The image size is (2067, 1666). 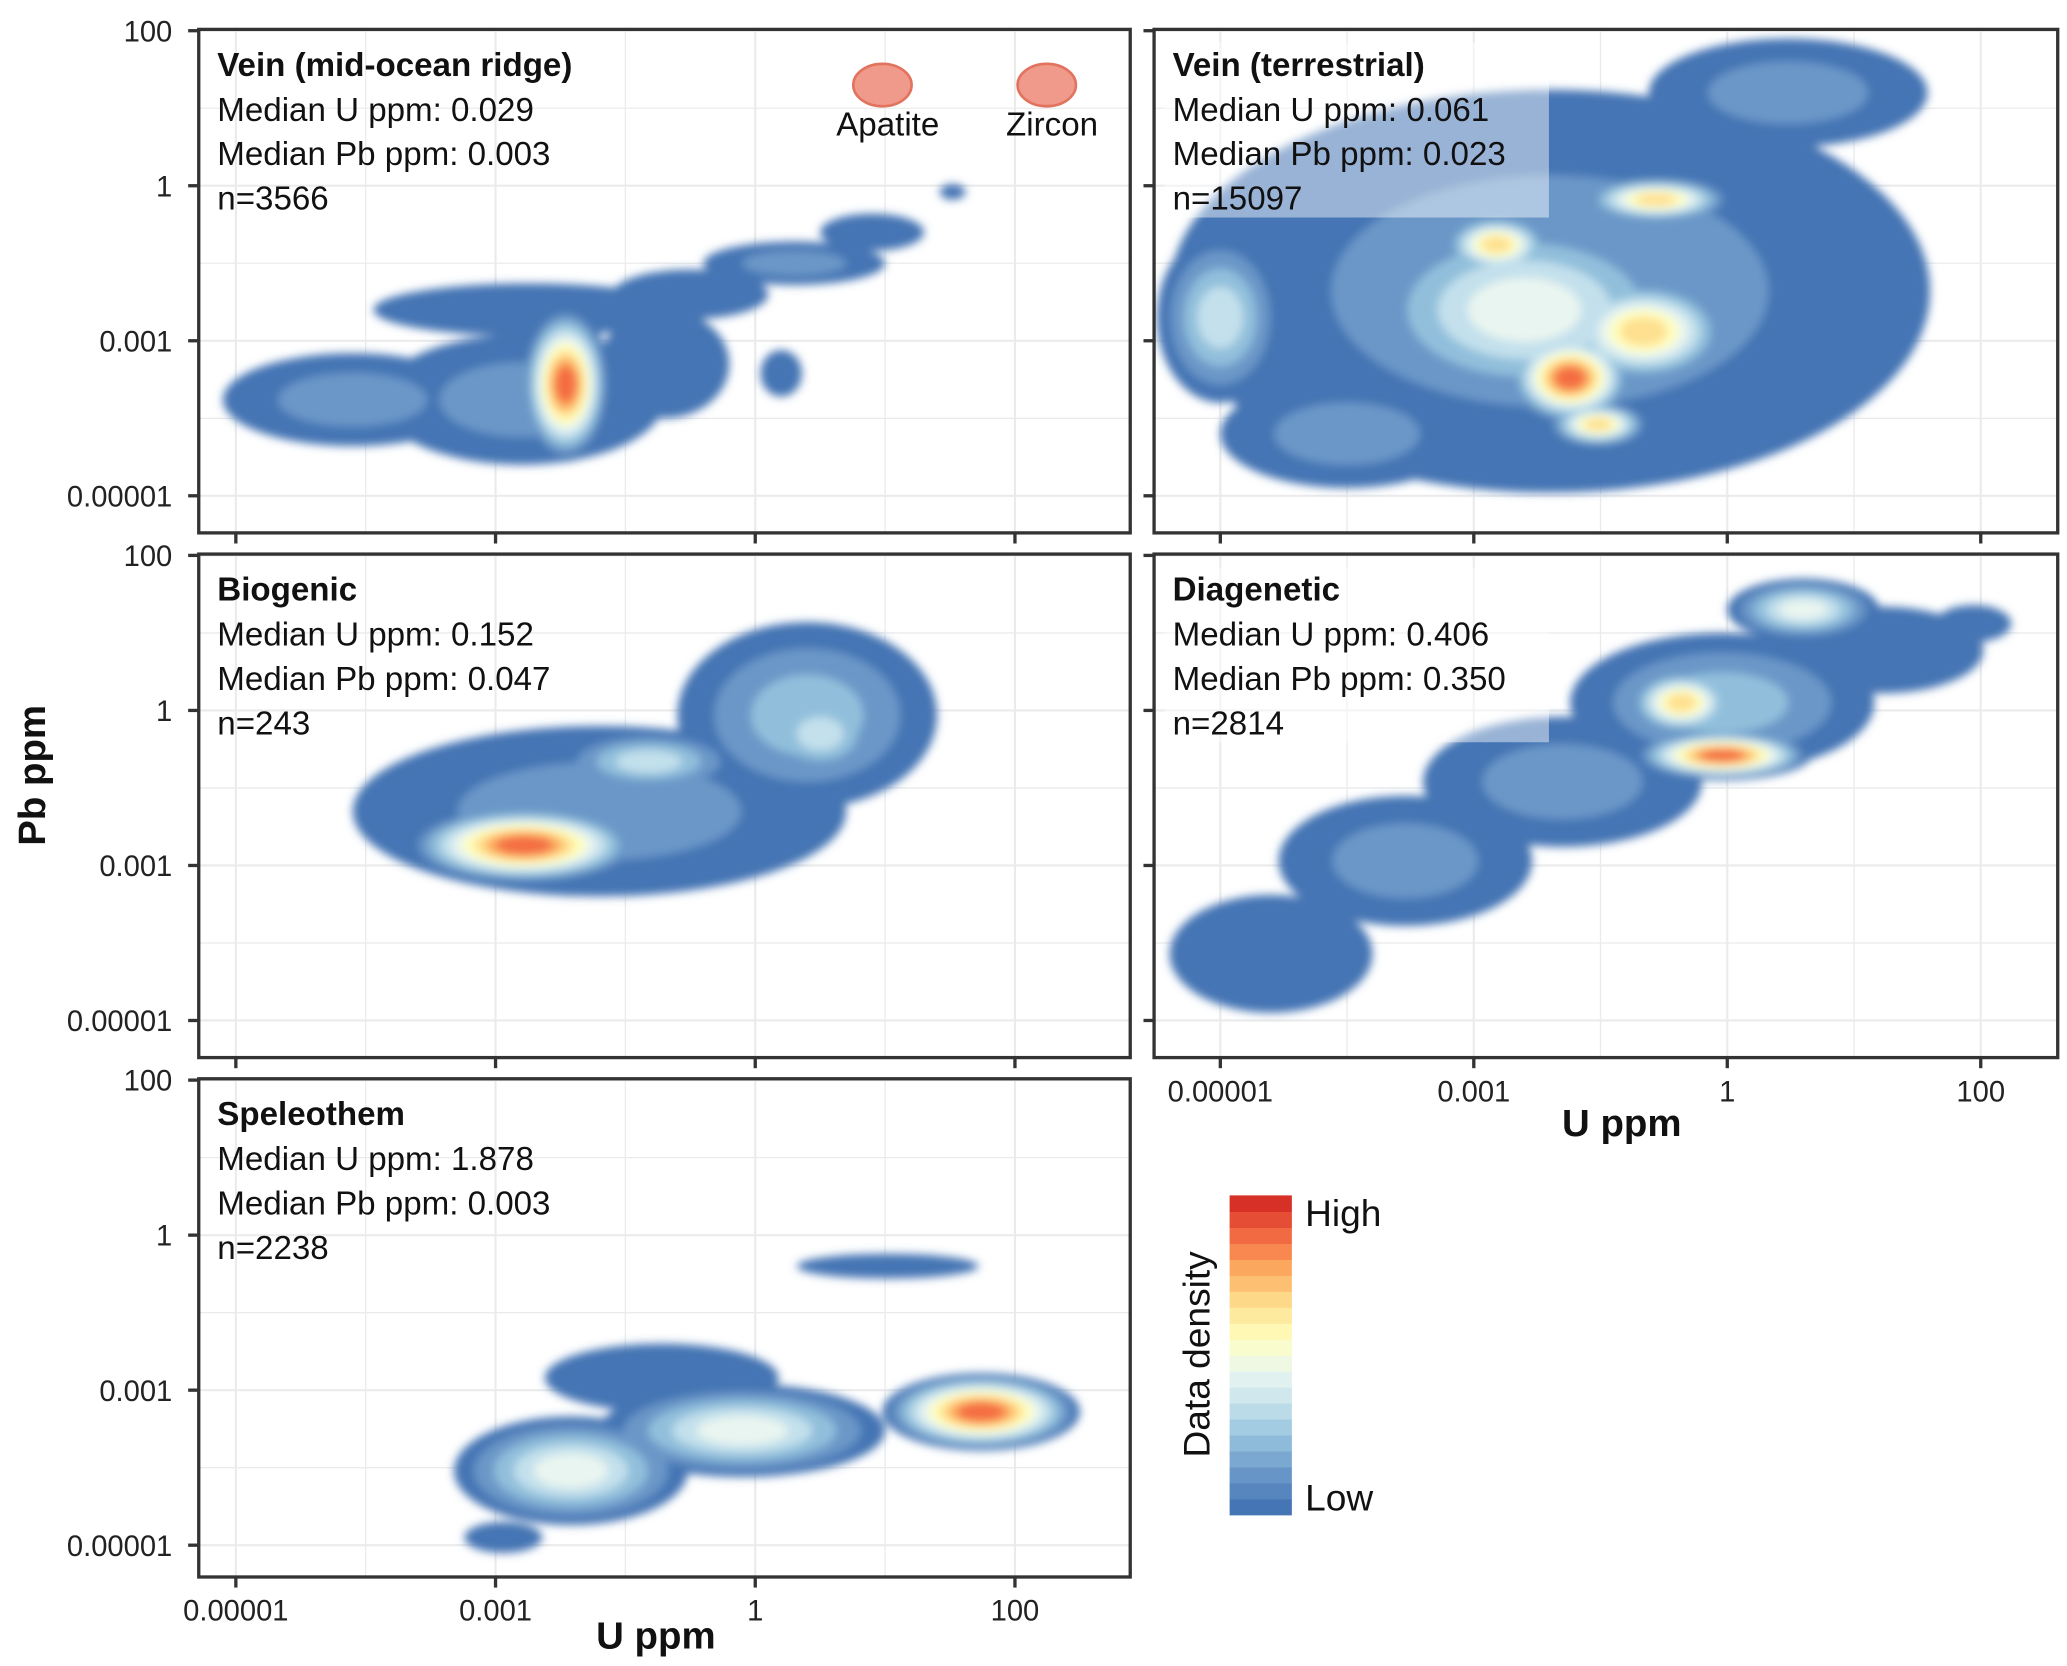 I want to click on panel-title: Biogenic, so click(x=287, y=589).